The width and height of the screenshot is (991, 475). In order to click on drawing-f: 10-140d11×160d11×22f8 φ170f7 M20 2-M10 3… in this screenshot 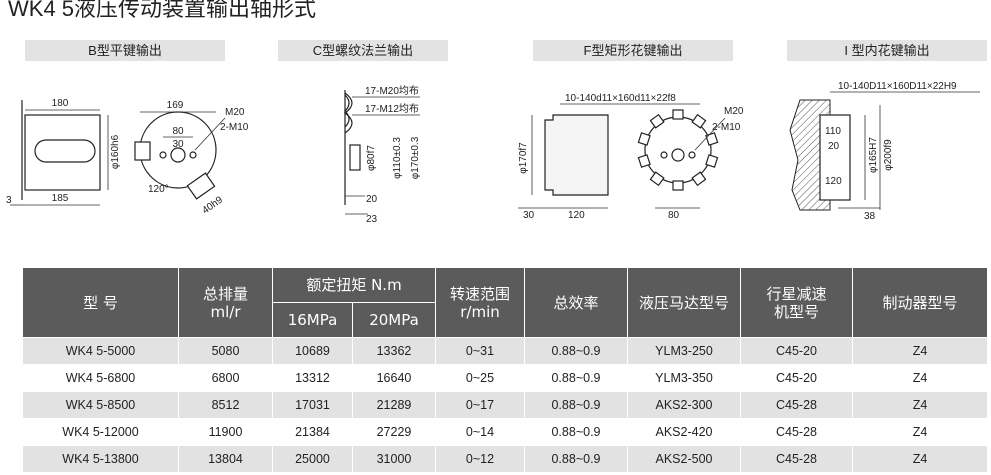, I will do `click(631, 157)`.